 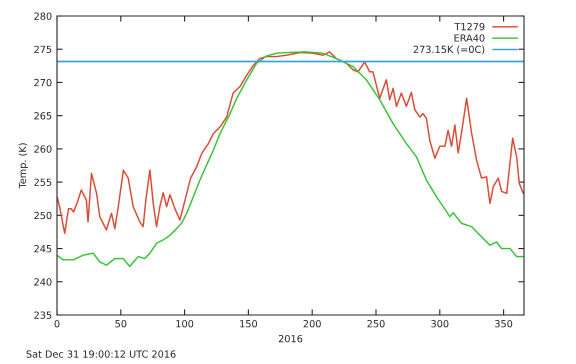 I want to click on x-tick-label: 250, so click(x=376, y=324).